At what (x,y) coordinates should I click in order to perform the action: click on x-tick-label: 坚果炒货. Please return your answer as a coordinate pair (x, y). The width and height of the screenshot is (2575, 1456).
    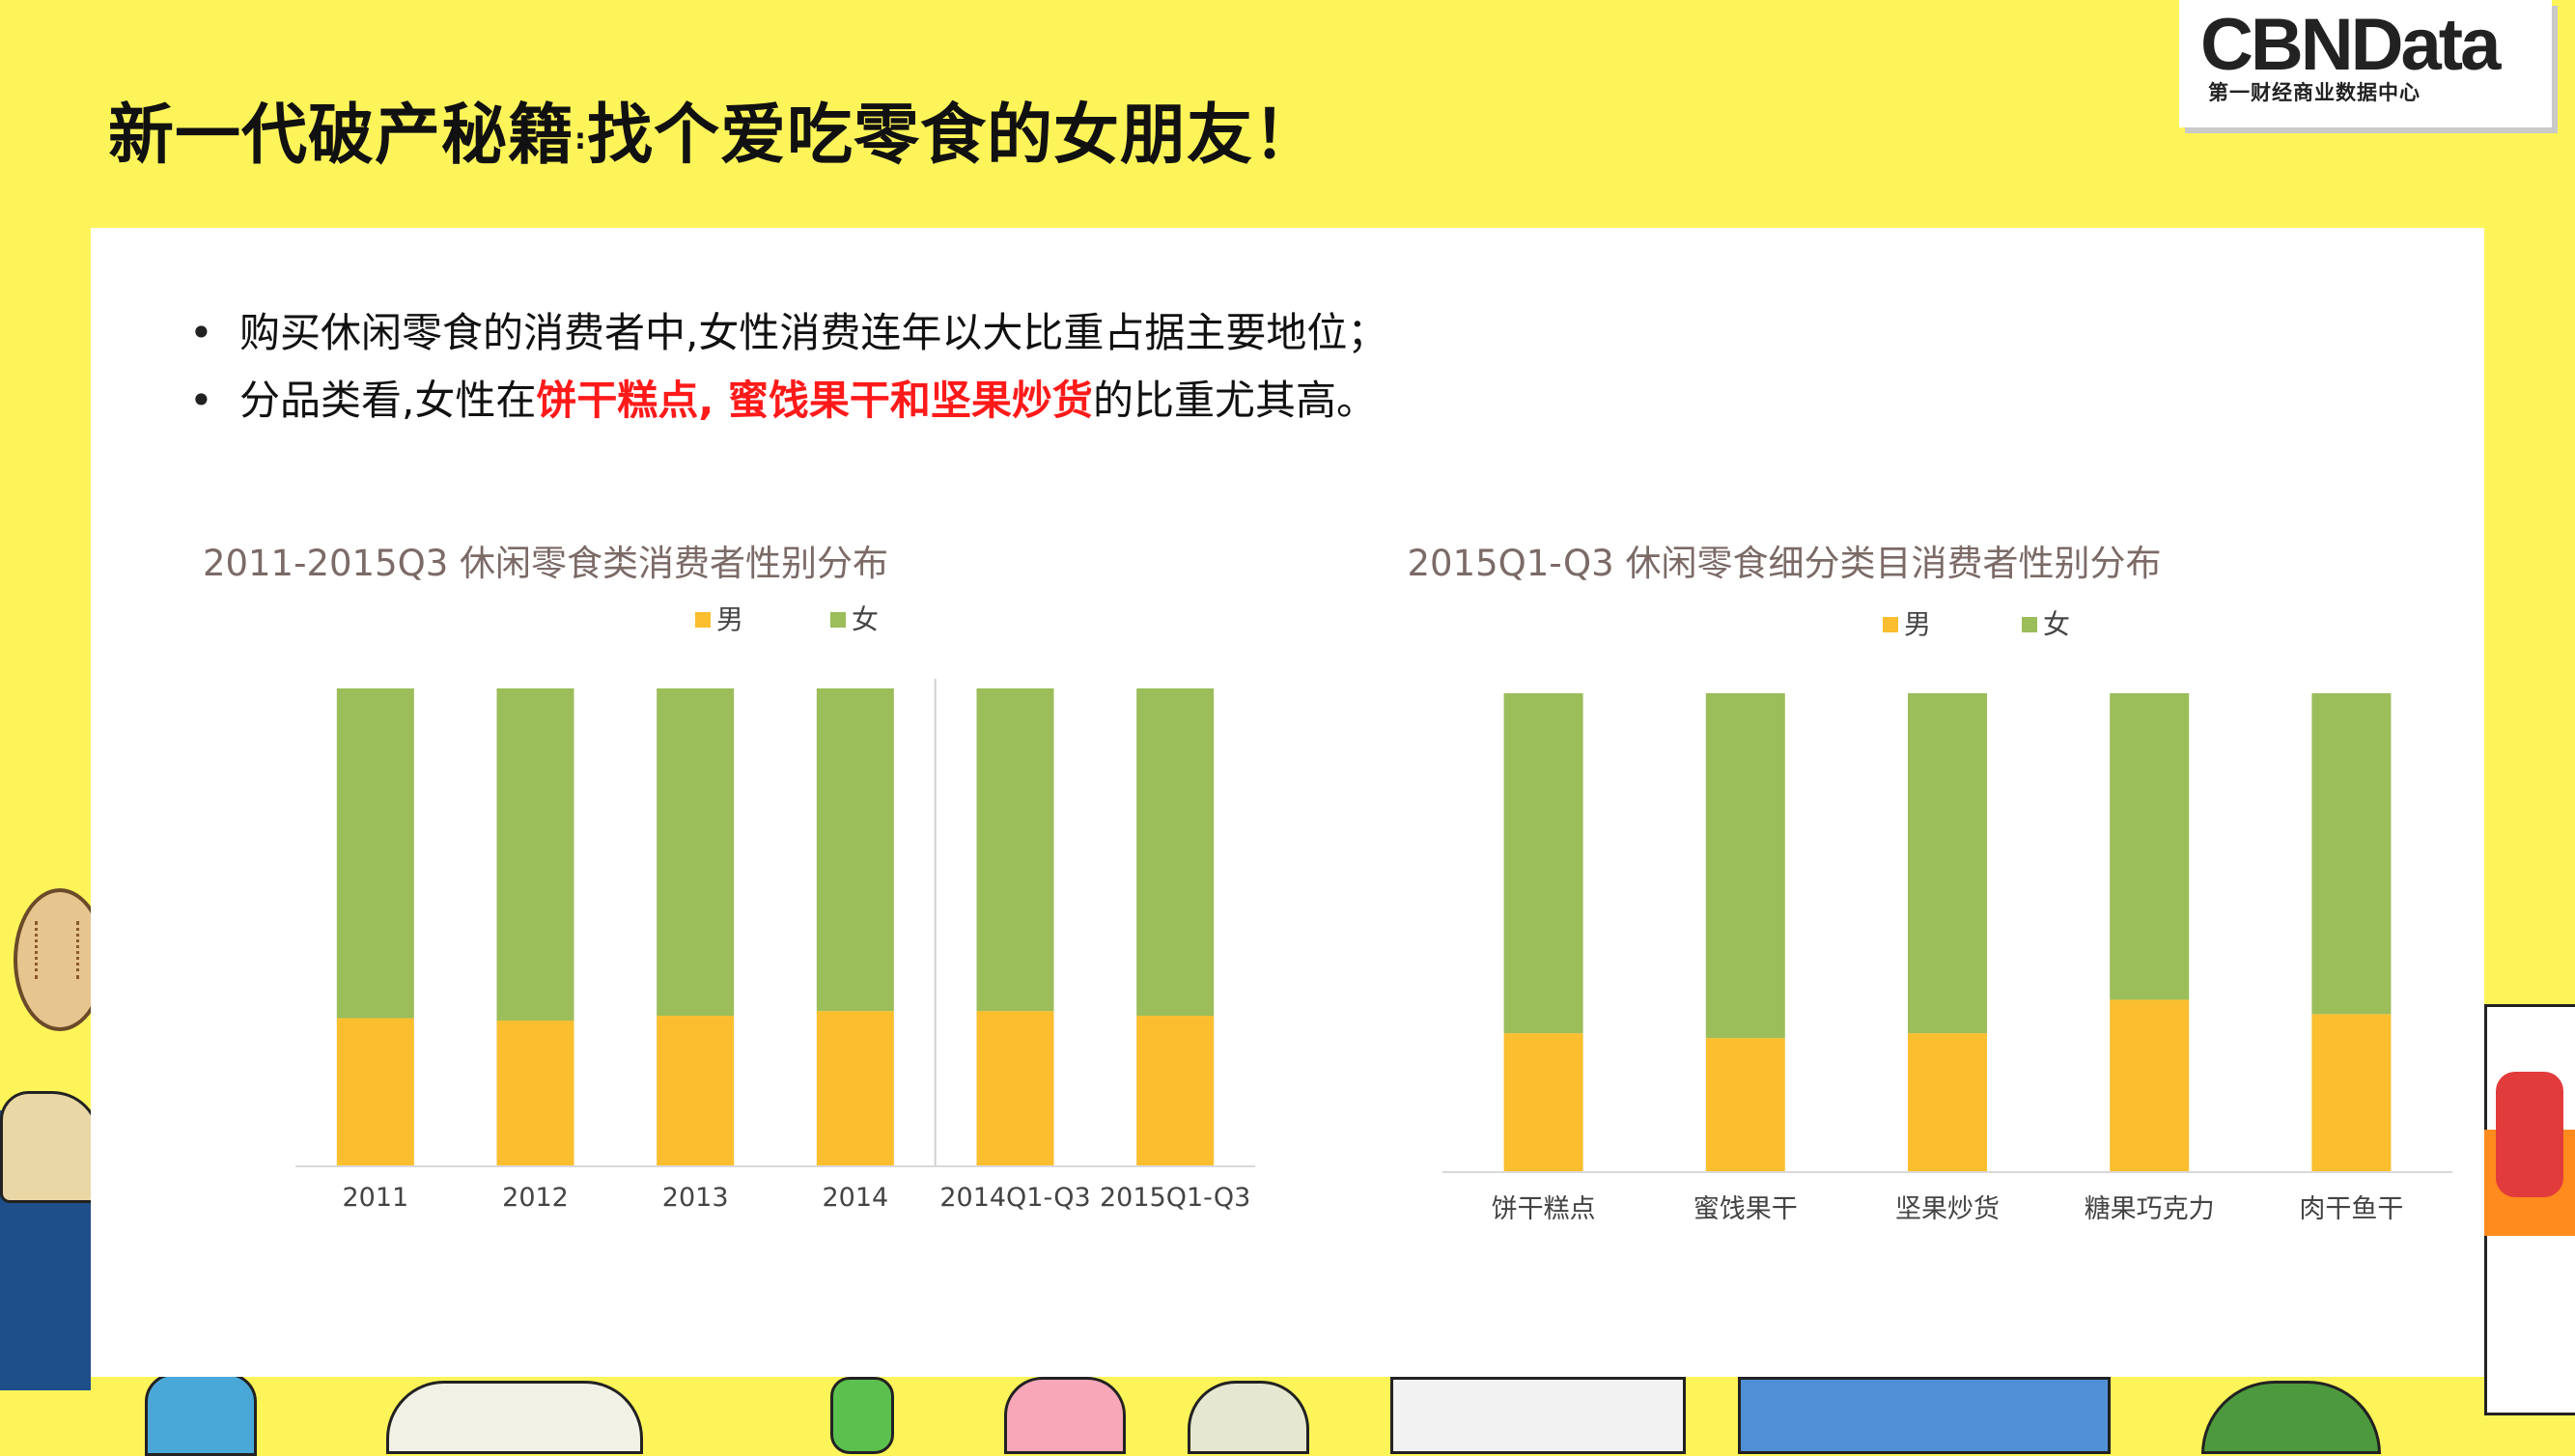
    Looking at the image, I should click on (1947, 1209).